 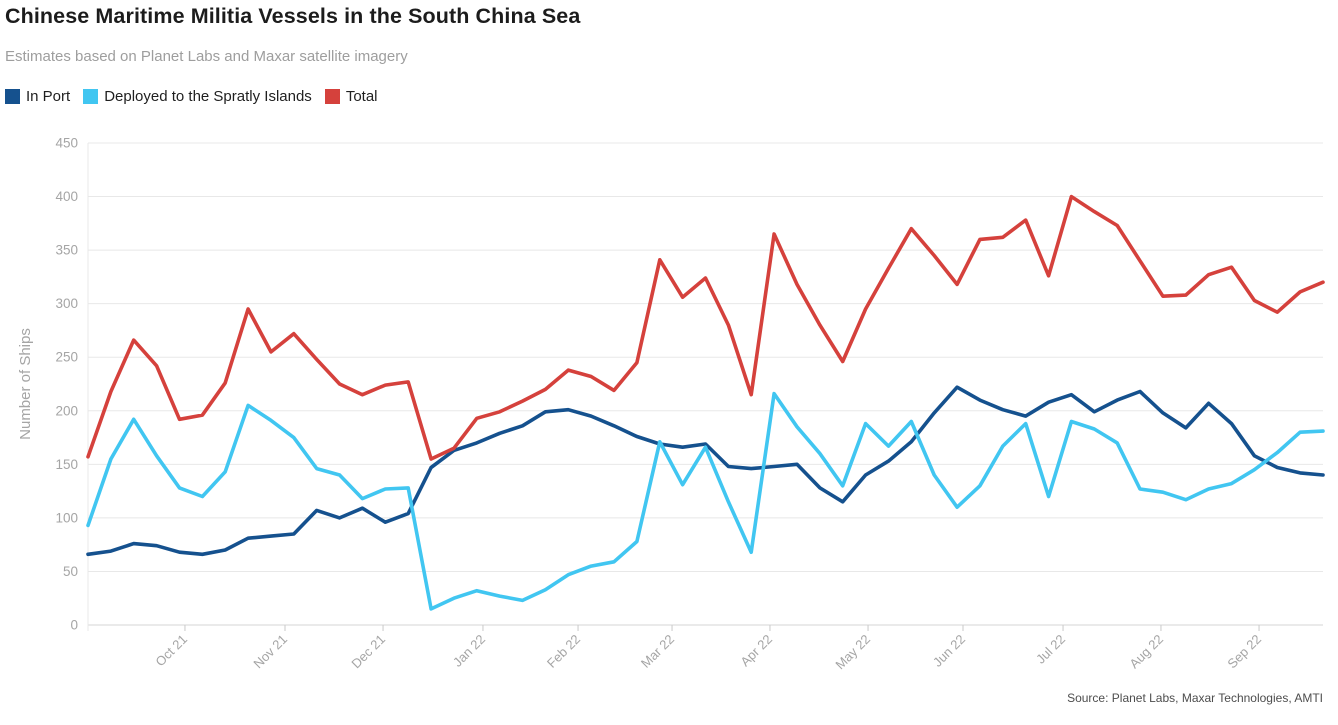 What do you see at coordinates (756, 651) in the screenshot?
I see `x-tick-label-apr-22: Apr 22` at bounding box center [756, 651].